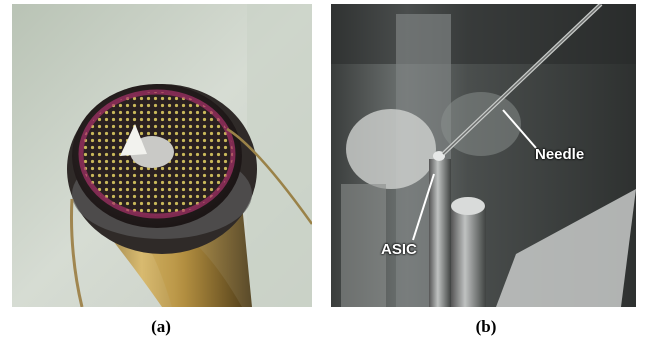 The height and width of the screenshot is (341, 649). What do you see at coordinates (161, 326) in the screenshot?
I see `caption-a: (a)` at bounding box center [161, 326].